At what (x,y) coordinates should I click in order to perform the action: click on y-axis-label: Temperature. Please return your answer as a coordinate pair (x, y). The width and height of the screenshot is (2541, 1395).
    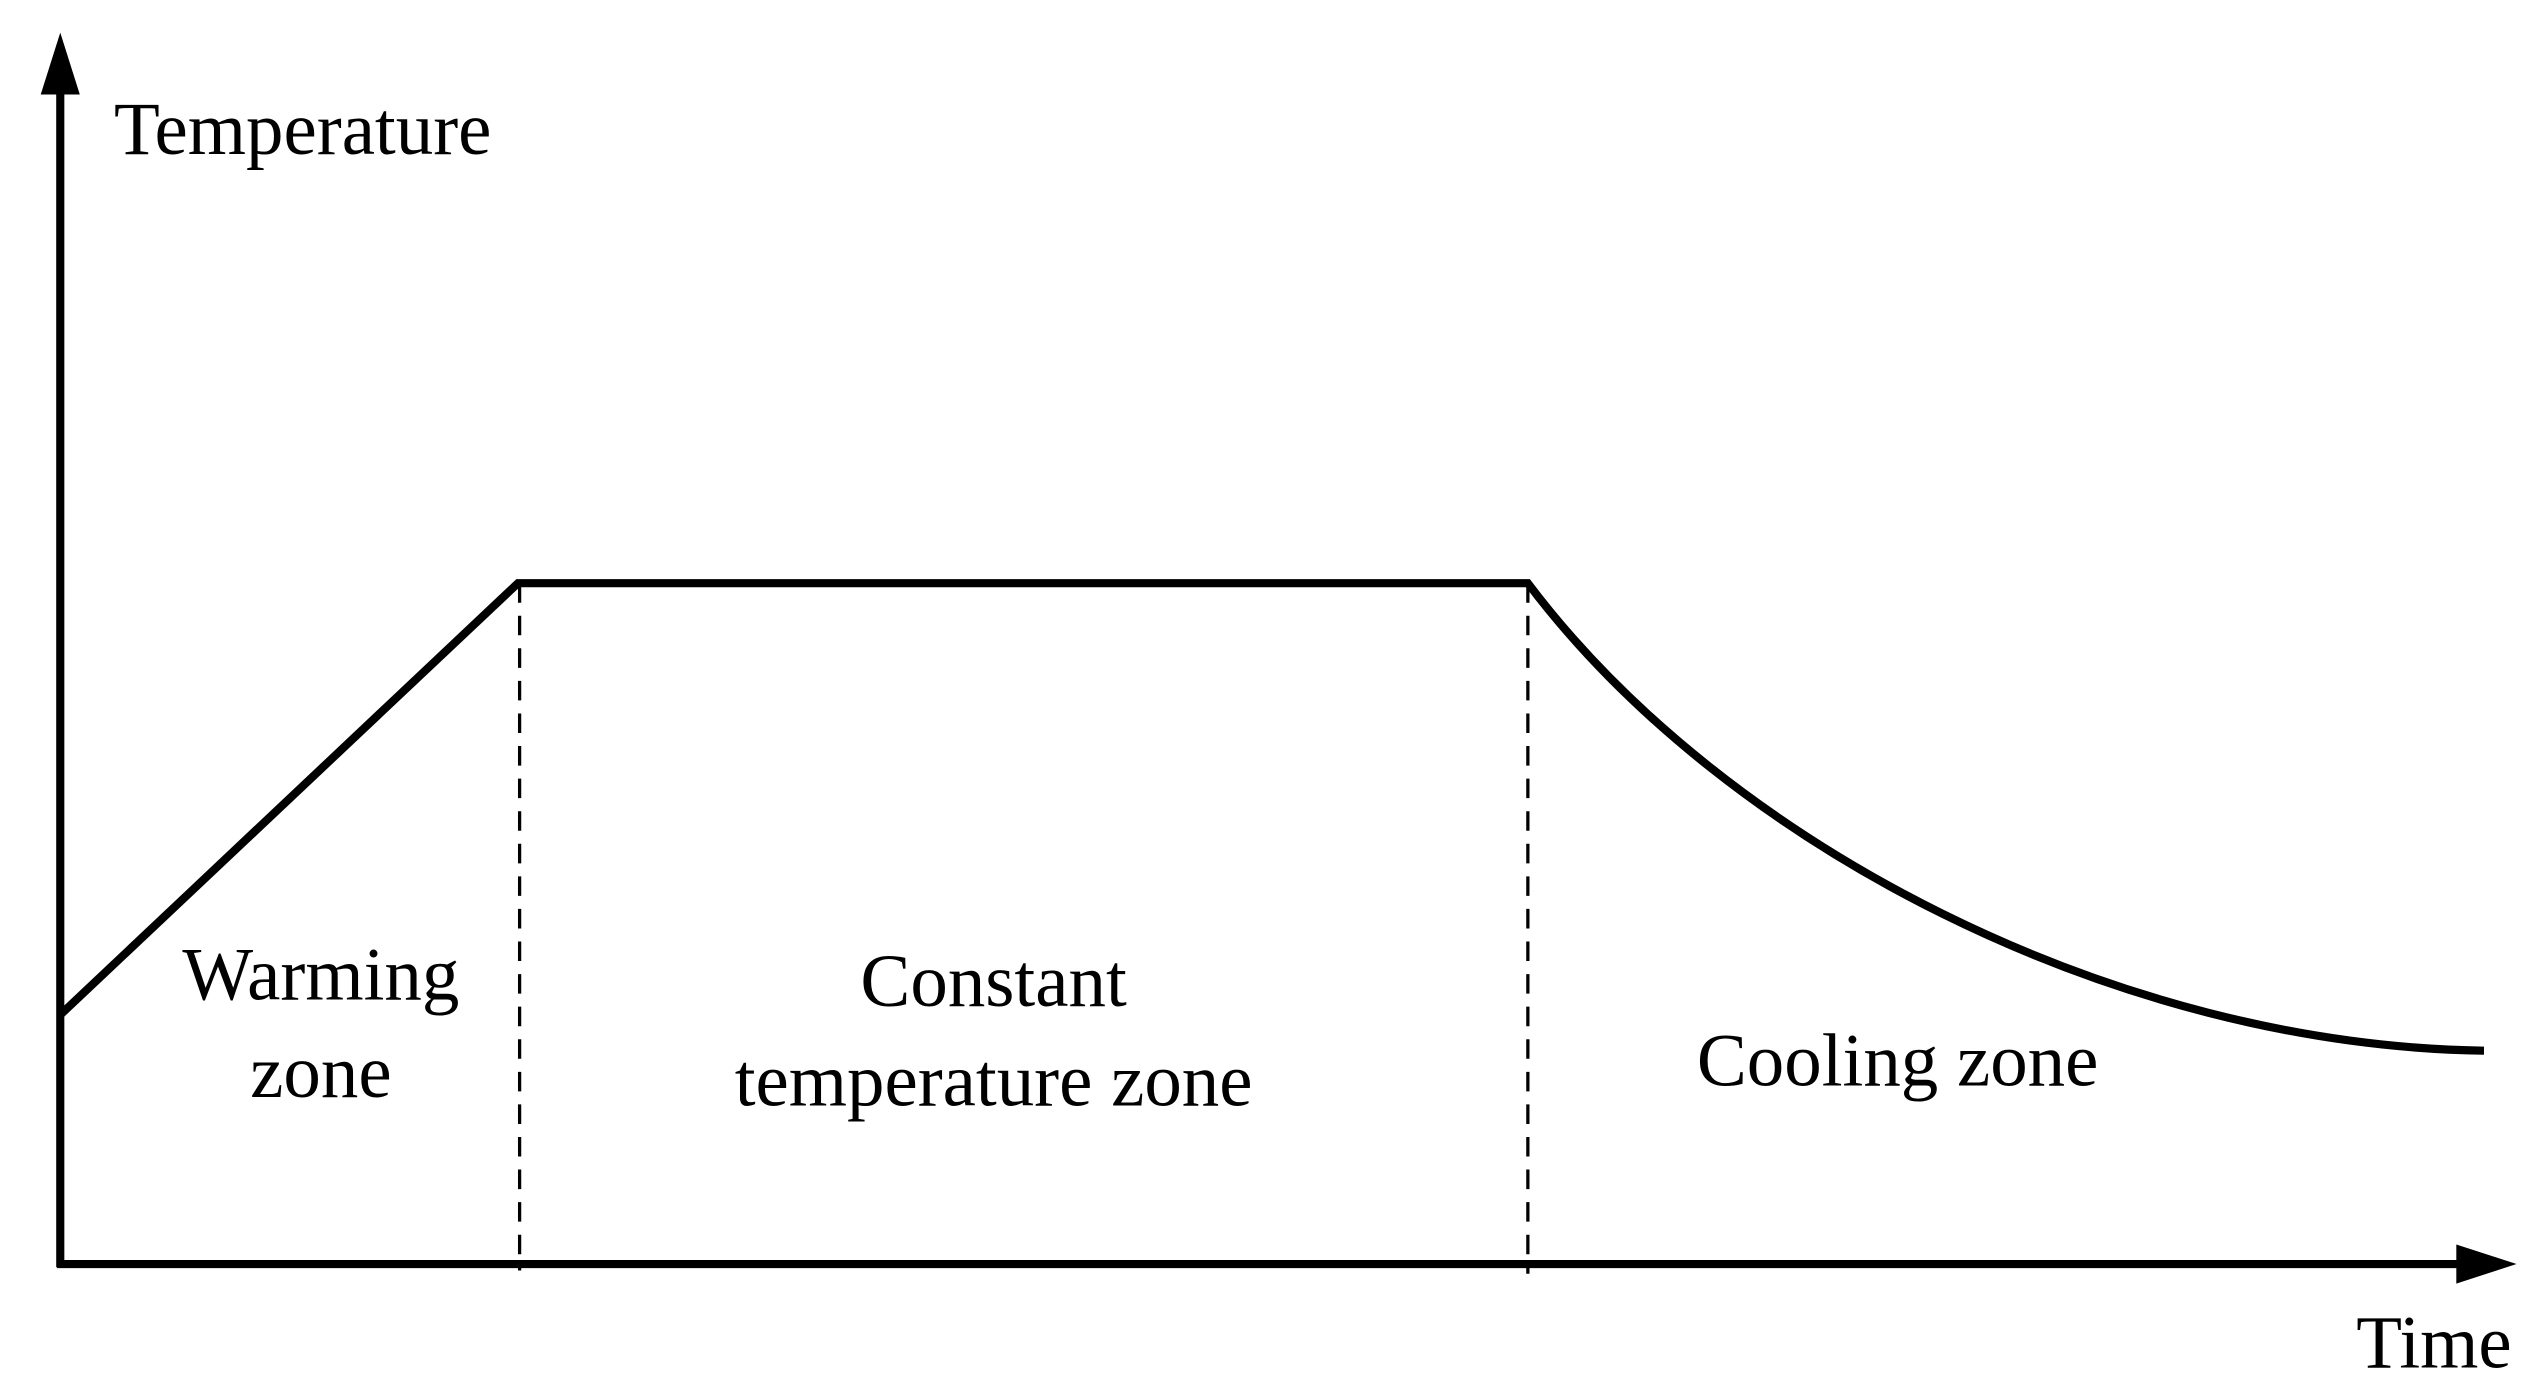
    Looking at the image, I should click on (302, 129).